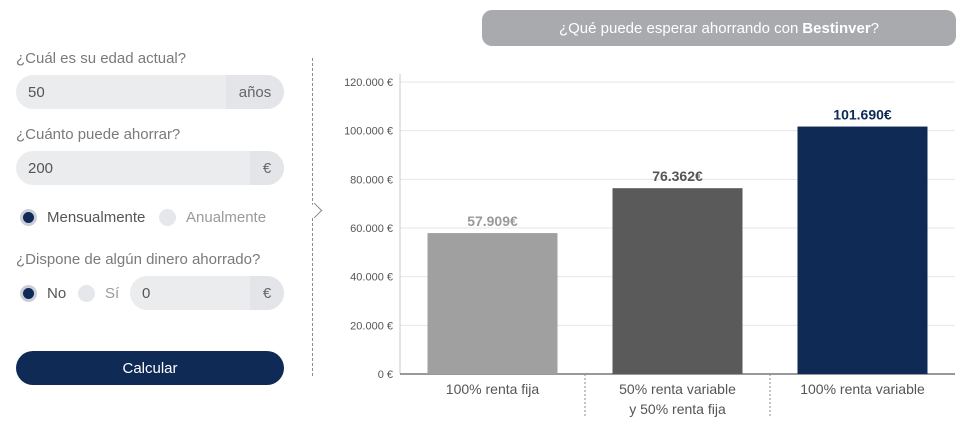  I want to click on savings-field: €, so click(207, 293).